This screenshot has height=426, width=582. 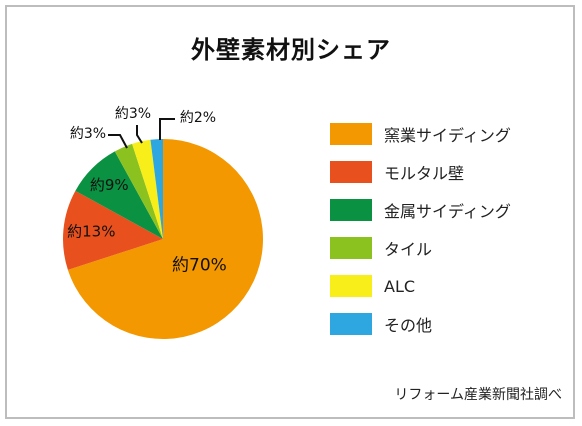 What do you see at coordinates (447, 135) in the screenshot?
I see `legend-label: 窯業サイディング` at bounding box center [447, 135].